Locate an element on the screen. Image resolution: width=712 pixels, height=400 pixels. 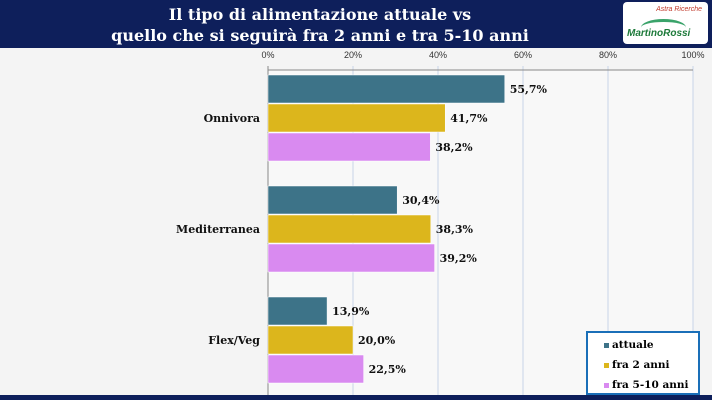
legend-item: fra 2 anni is located at coordinates (637, 365).